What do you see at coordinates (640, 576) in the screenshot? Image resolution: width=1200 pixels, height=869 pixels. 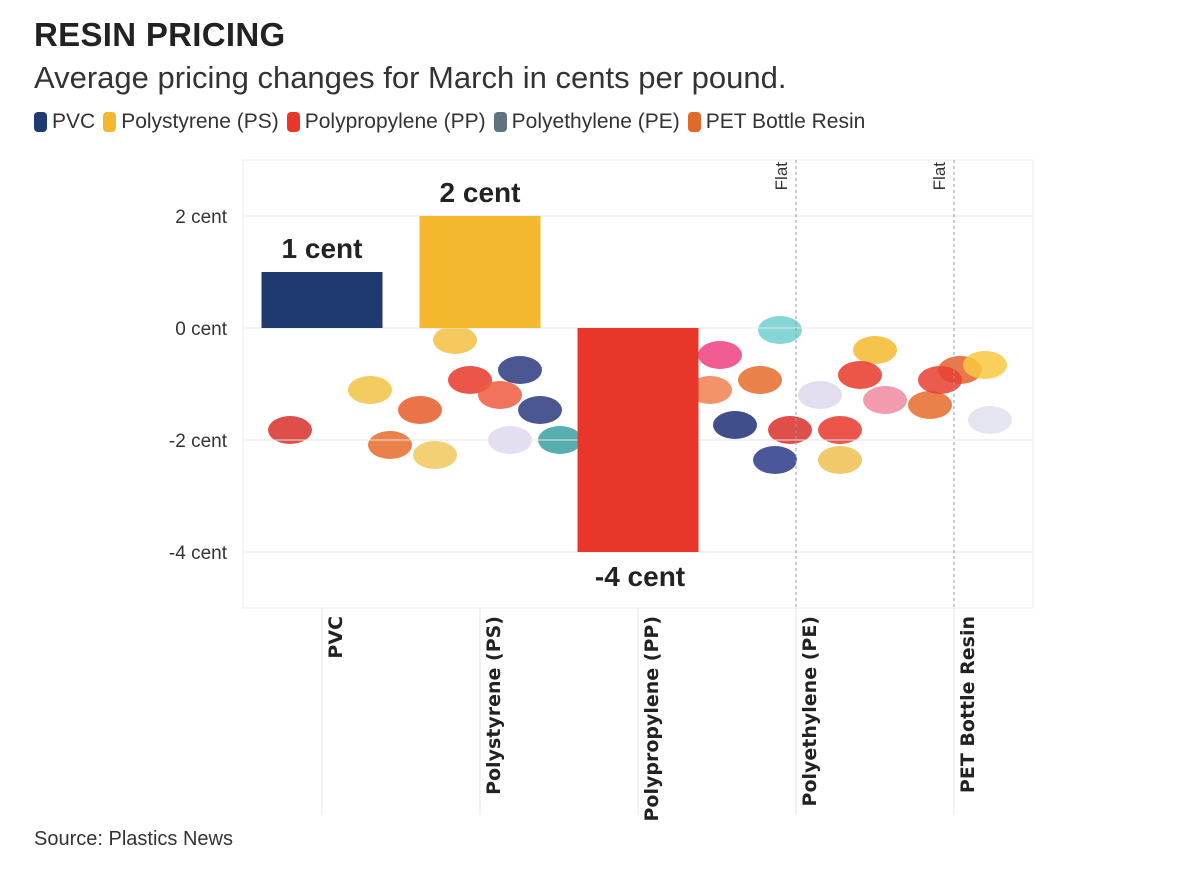 I see `data-label: -4 cent` at bounding box center [640, 576].